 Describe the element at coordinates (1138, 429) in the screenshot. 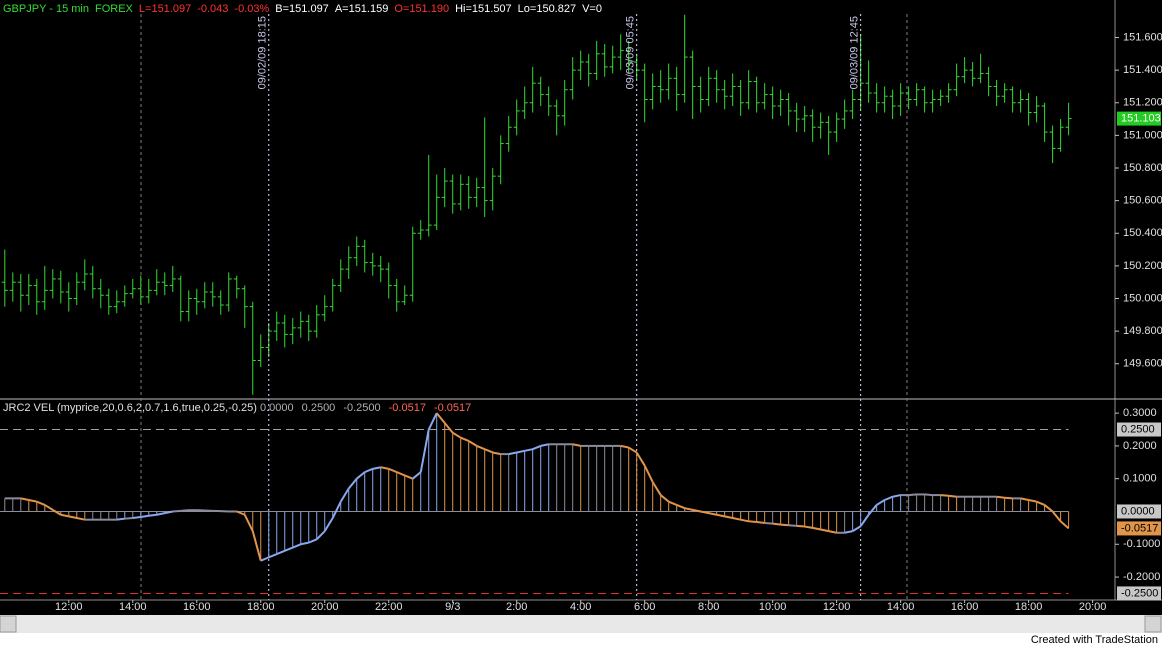

I see `value-marker-label: 0.2500` at that location.